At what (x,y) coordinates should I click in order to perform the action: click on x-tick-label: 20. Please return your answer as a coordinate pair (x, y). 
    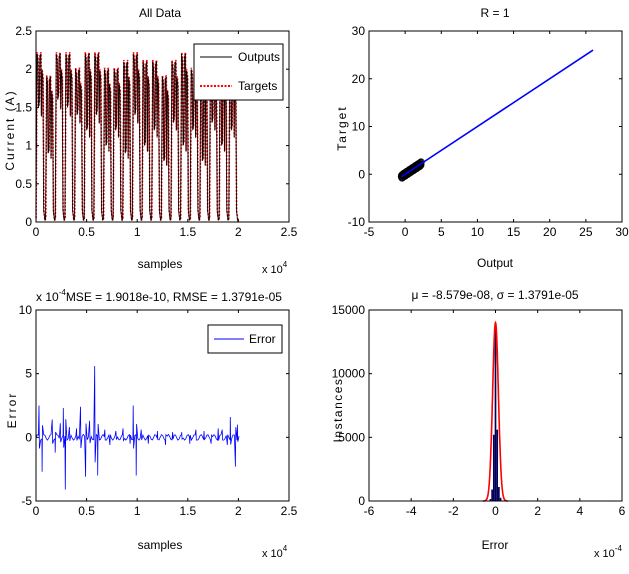
    Looking at the image, I should click on (550, 232).